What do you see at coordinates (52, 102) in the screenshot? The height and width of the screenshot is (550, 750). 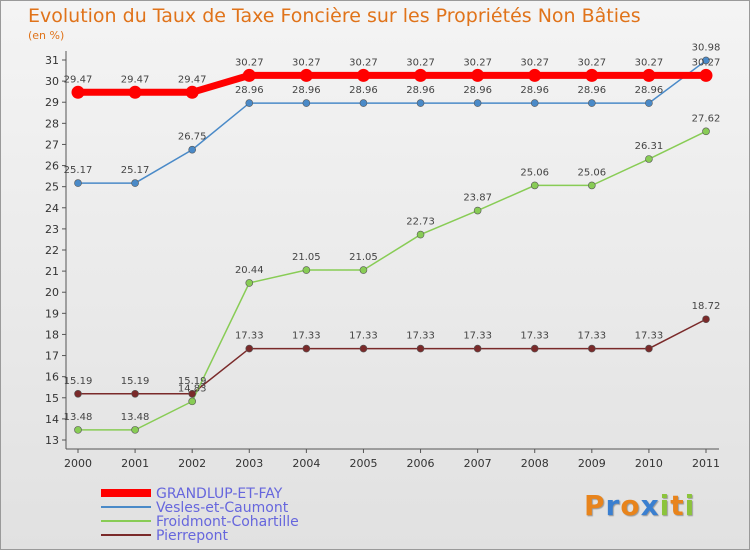 I see `y-tick-label: 29` at bounding box center [52, 102].